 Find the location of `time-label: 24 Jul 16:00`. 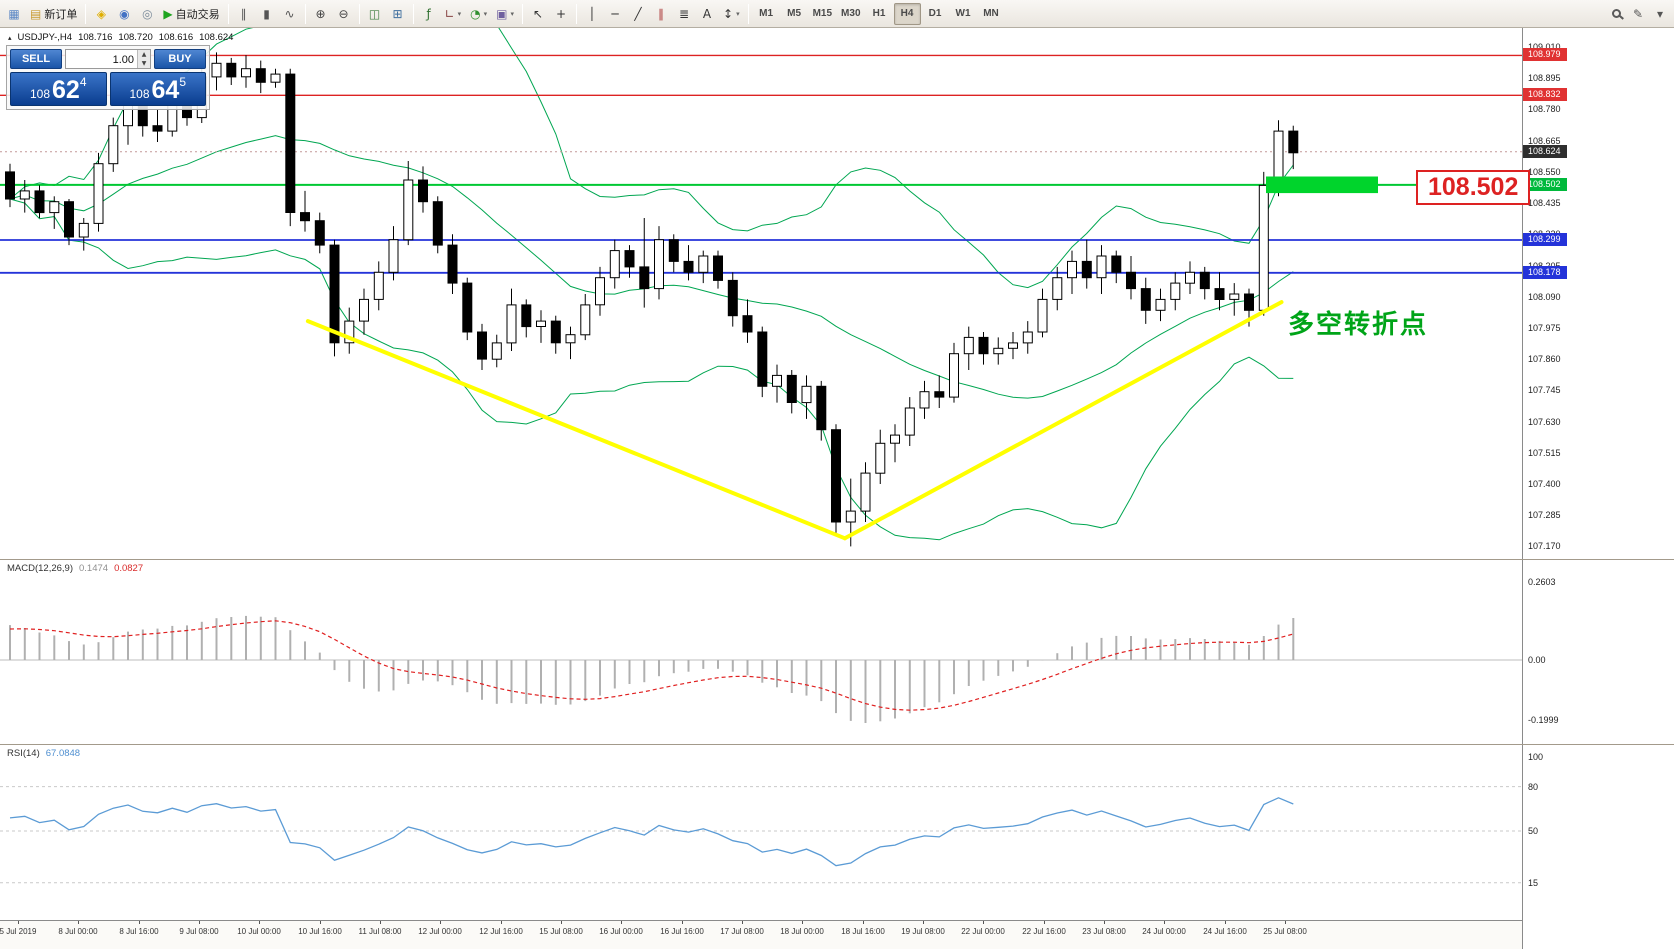

time-label: 24 Jul 16:00 is located at coordinates (1225, 931).